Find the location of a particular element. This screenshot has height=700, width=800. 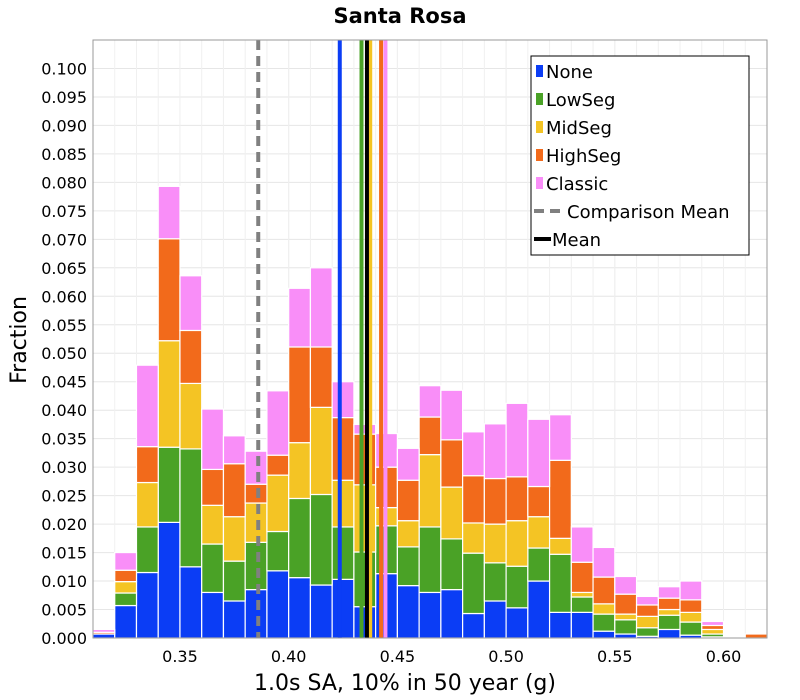

mean-lines is located at coordinates (322, 339).